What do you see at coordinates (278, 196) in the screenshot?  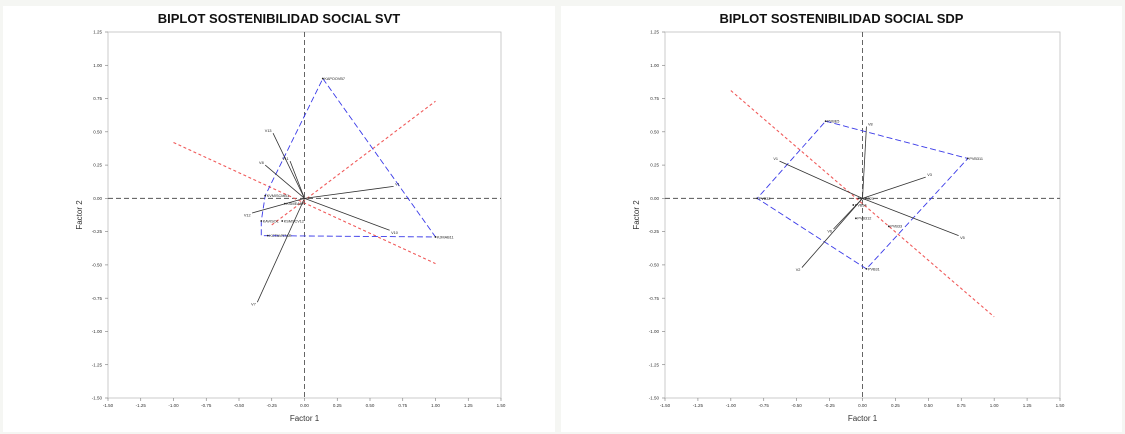 I see `observation-label: KVMISCMB1` at bounding box center [278, 196].